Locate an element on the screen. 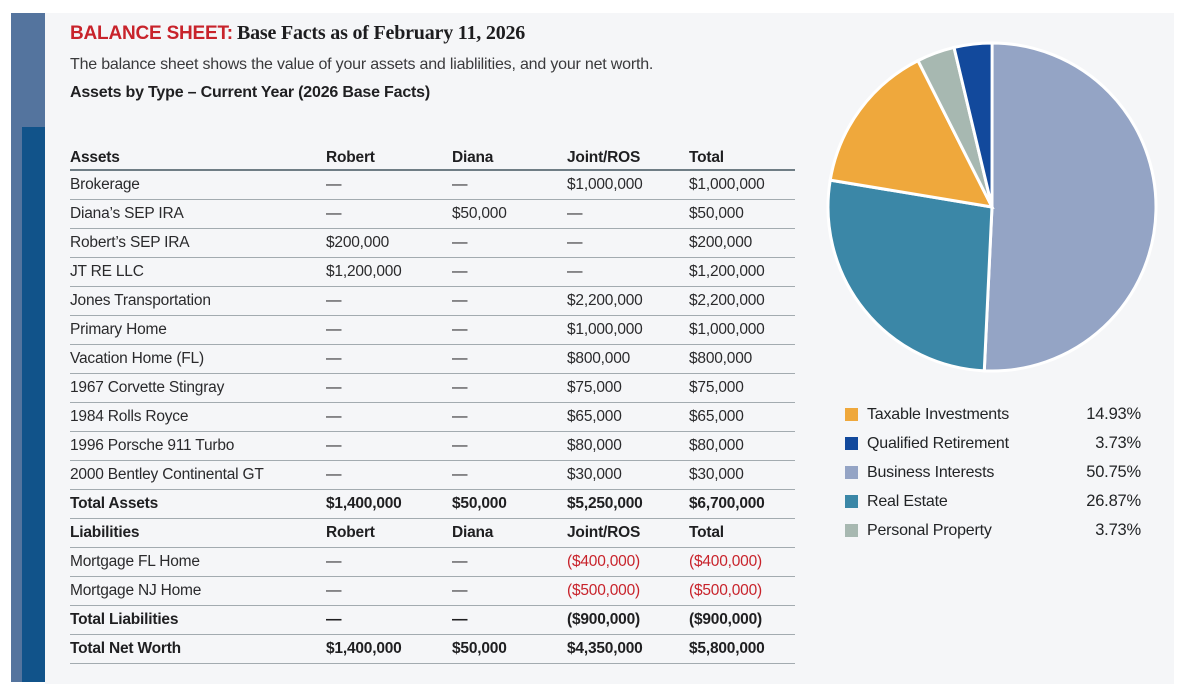  pie-slice-qualified-retirement is located at coordinates (973, 124).